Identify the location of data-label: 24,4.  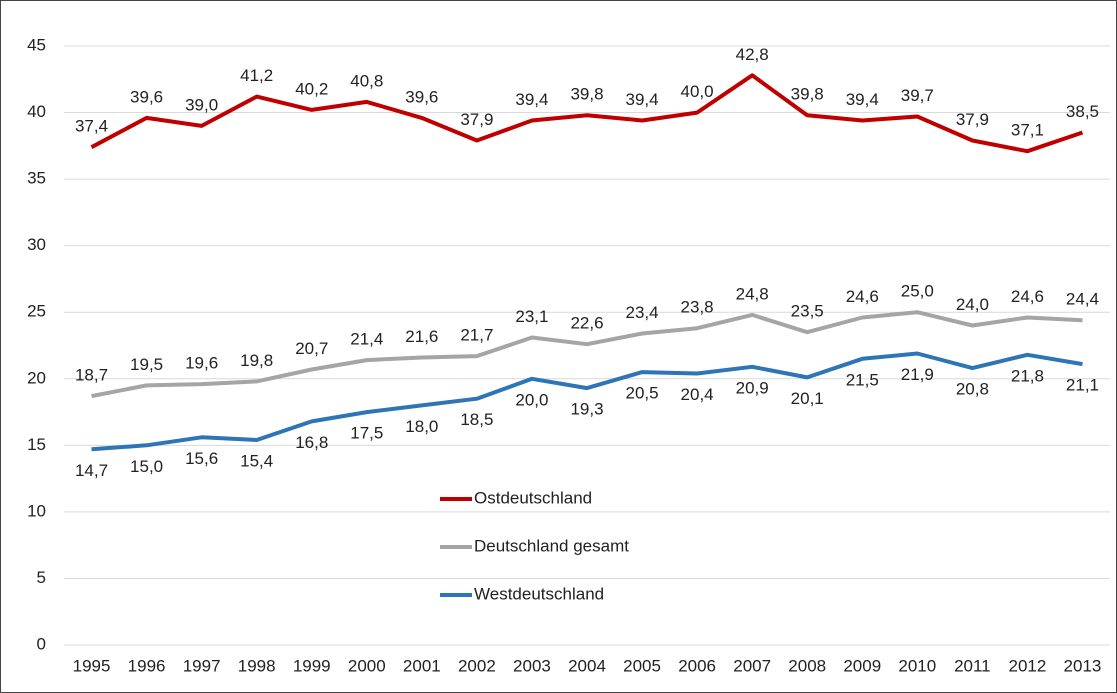
(1082, 299).